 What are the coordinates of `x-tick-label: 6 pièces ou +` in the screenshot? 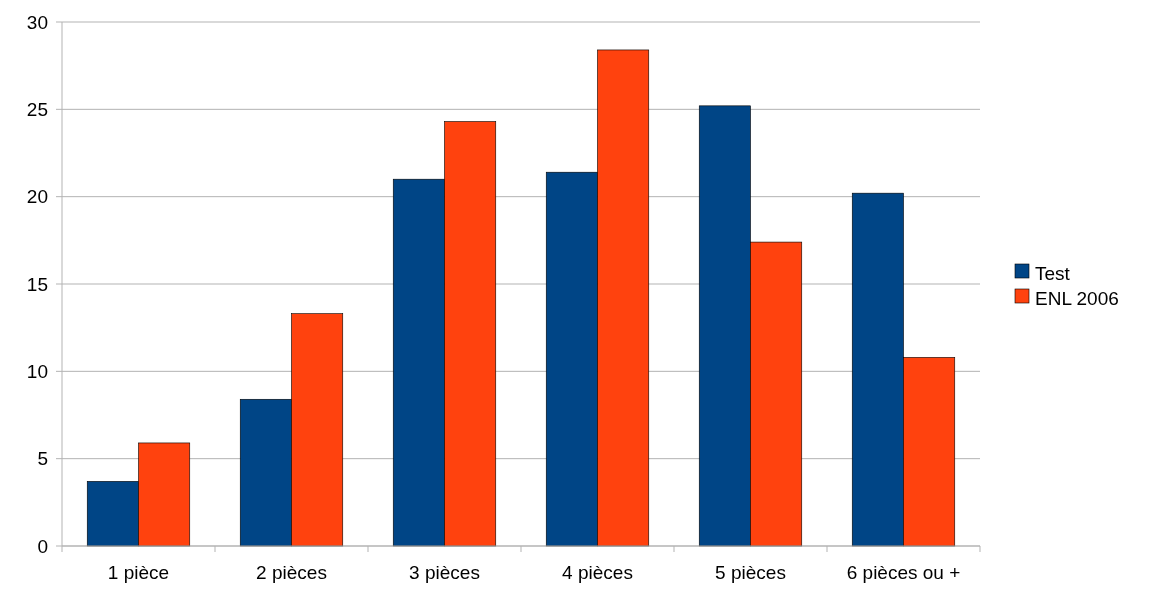 It's located at (903, 572).